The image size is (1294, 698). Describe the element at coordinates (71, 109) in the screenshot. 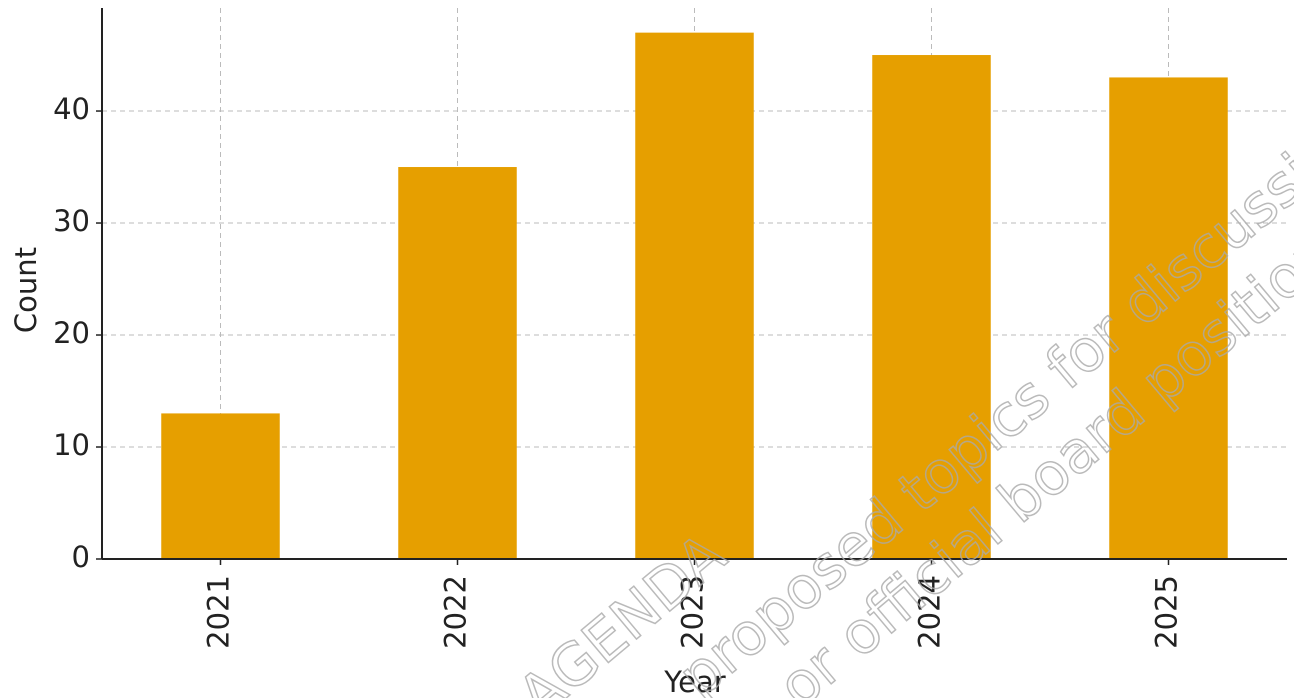

I see `y-tick-label: 40` at that location.